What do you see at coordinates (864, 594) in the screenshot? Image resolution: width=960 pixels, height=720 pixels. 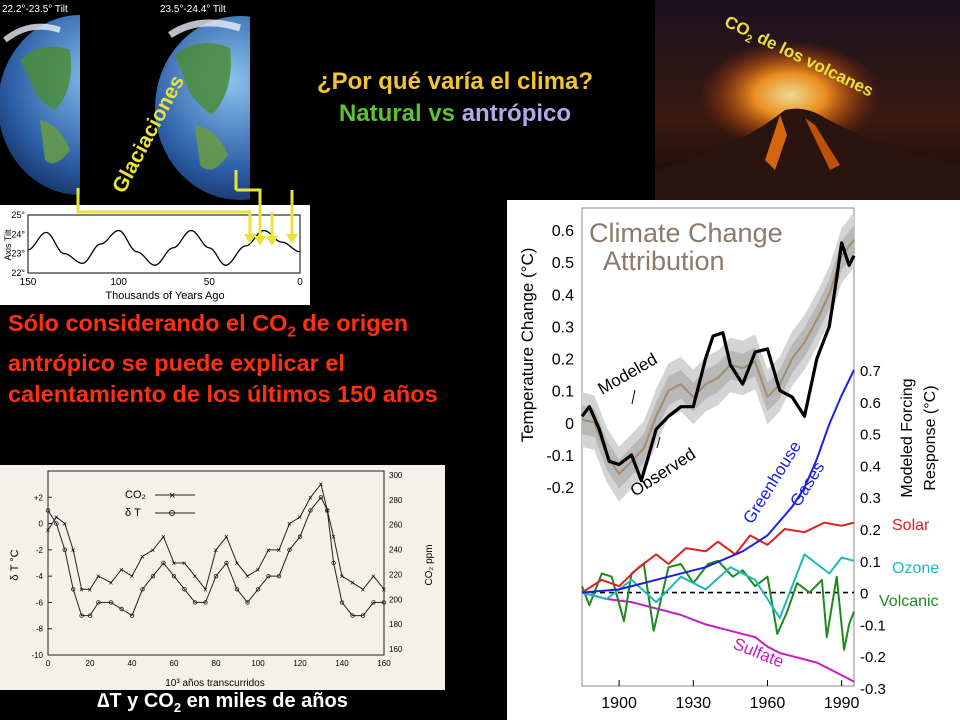 I see `attribution-y2tick: 0` at bounding box center [864, 594].